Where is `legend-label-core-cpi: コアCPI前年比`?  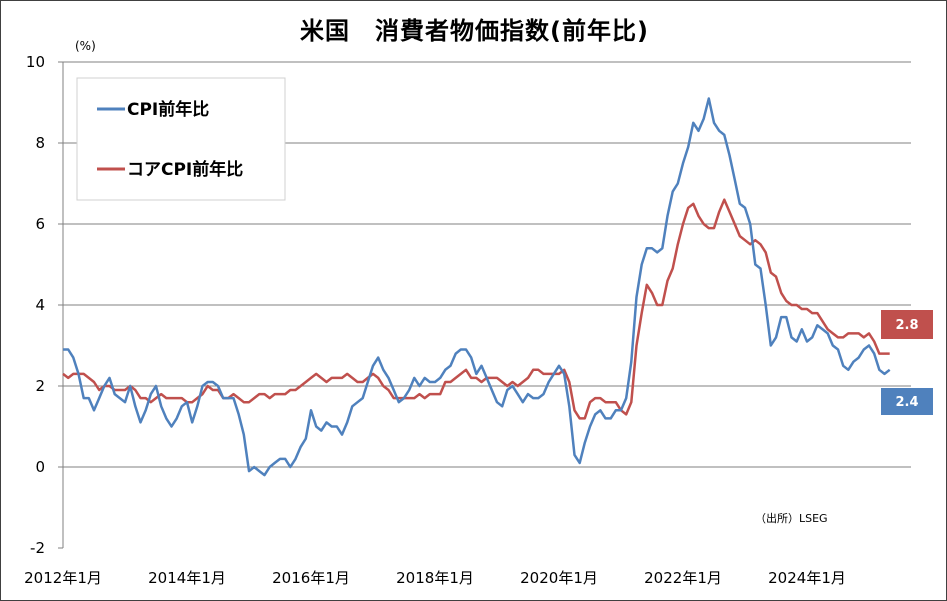 legend-label-core-cpi: コアCPI前年比 is located at coordinates (185, 169).